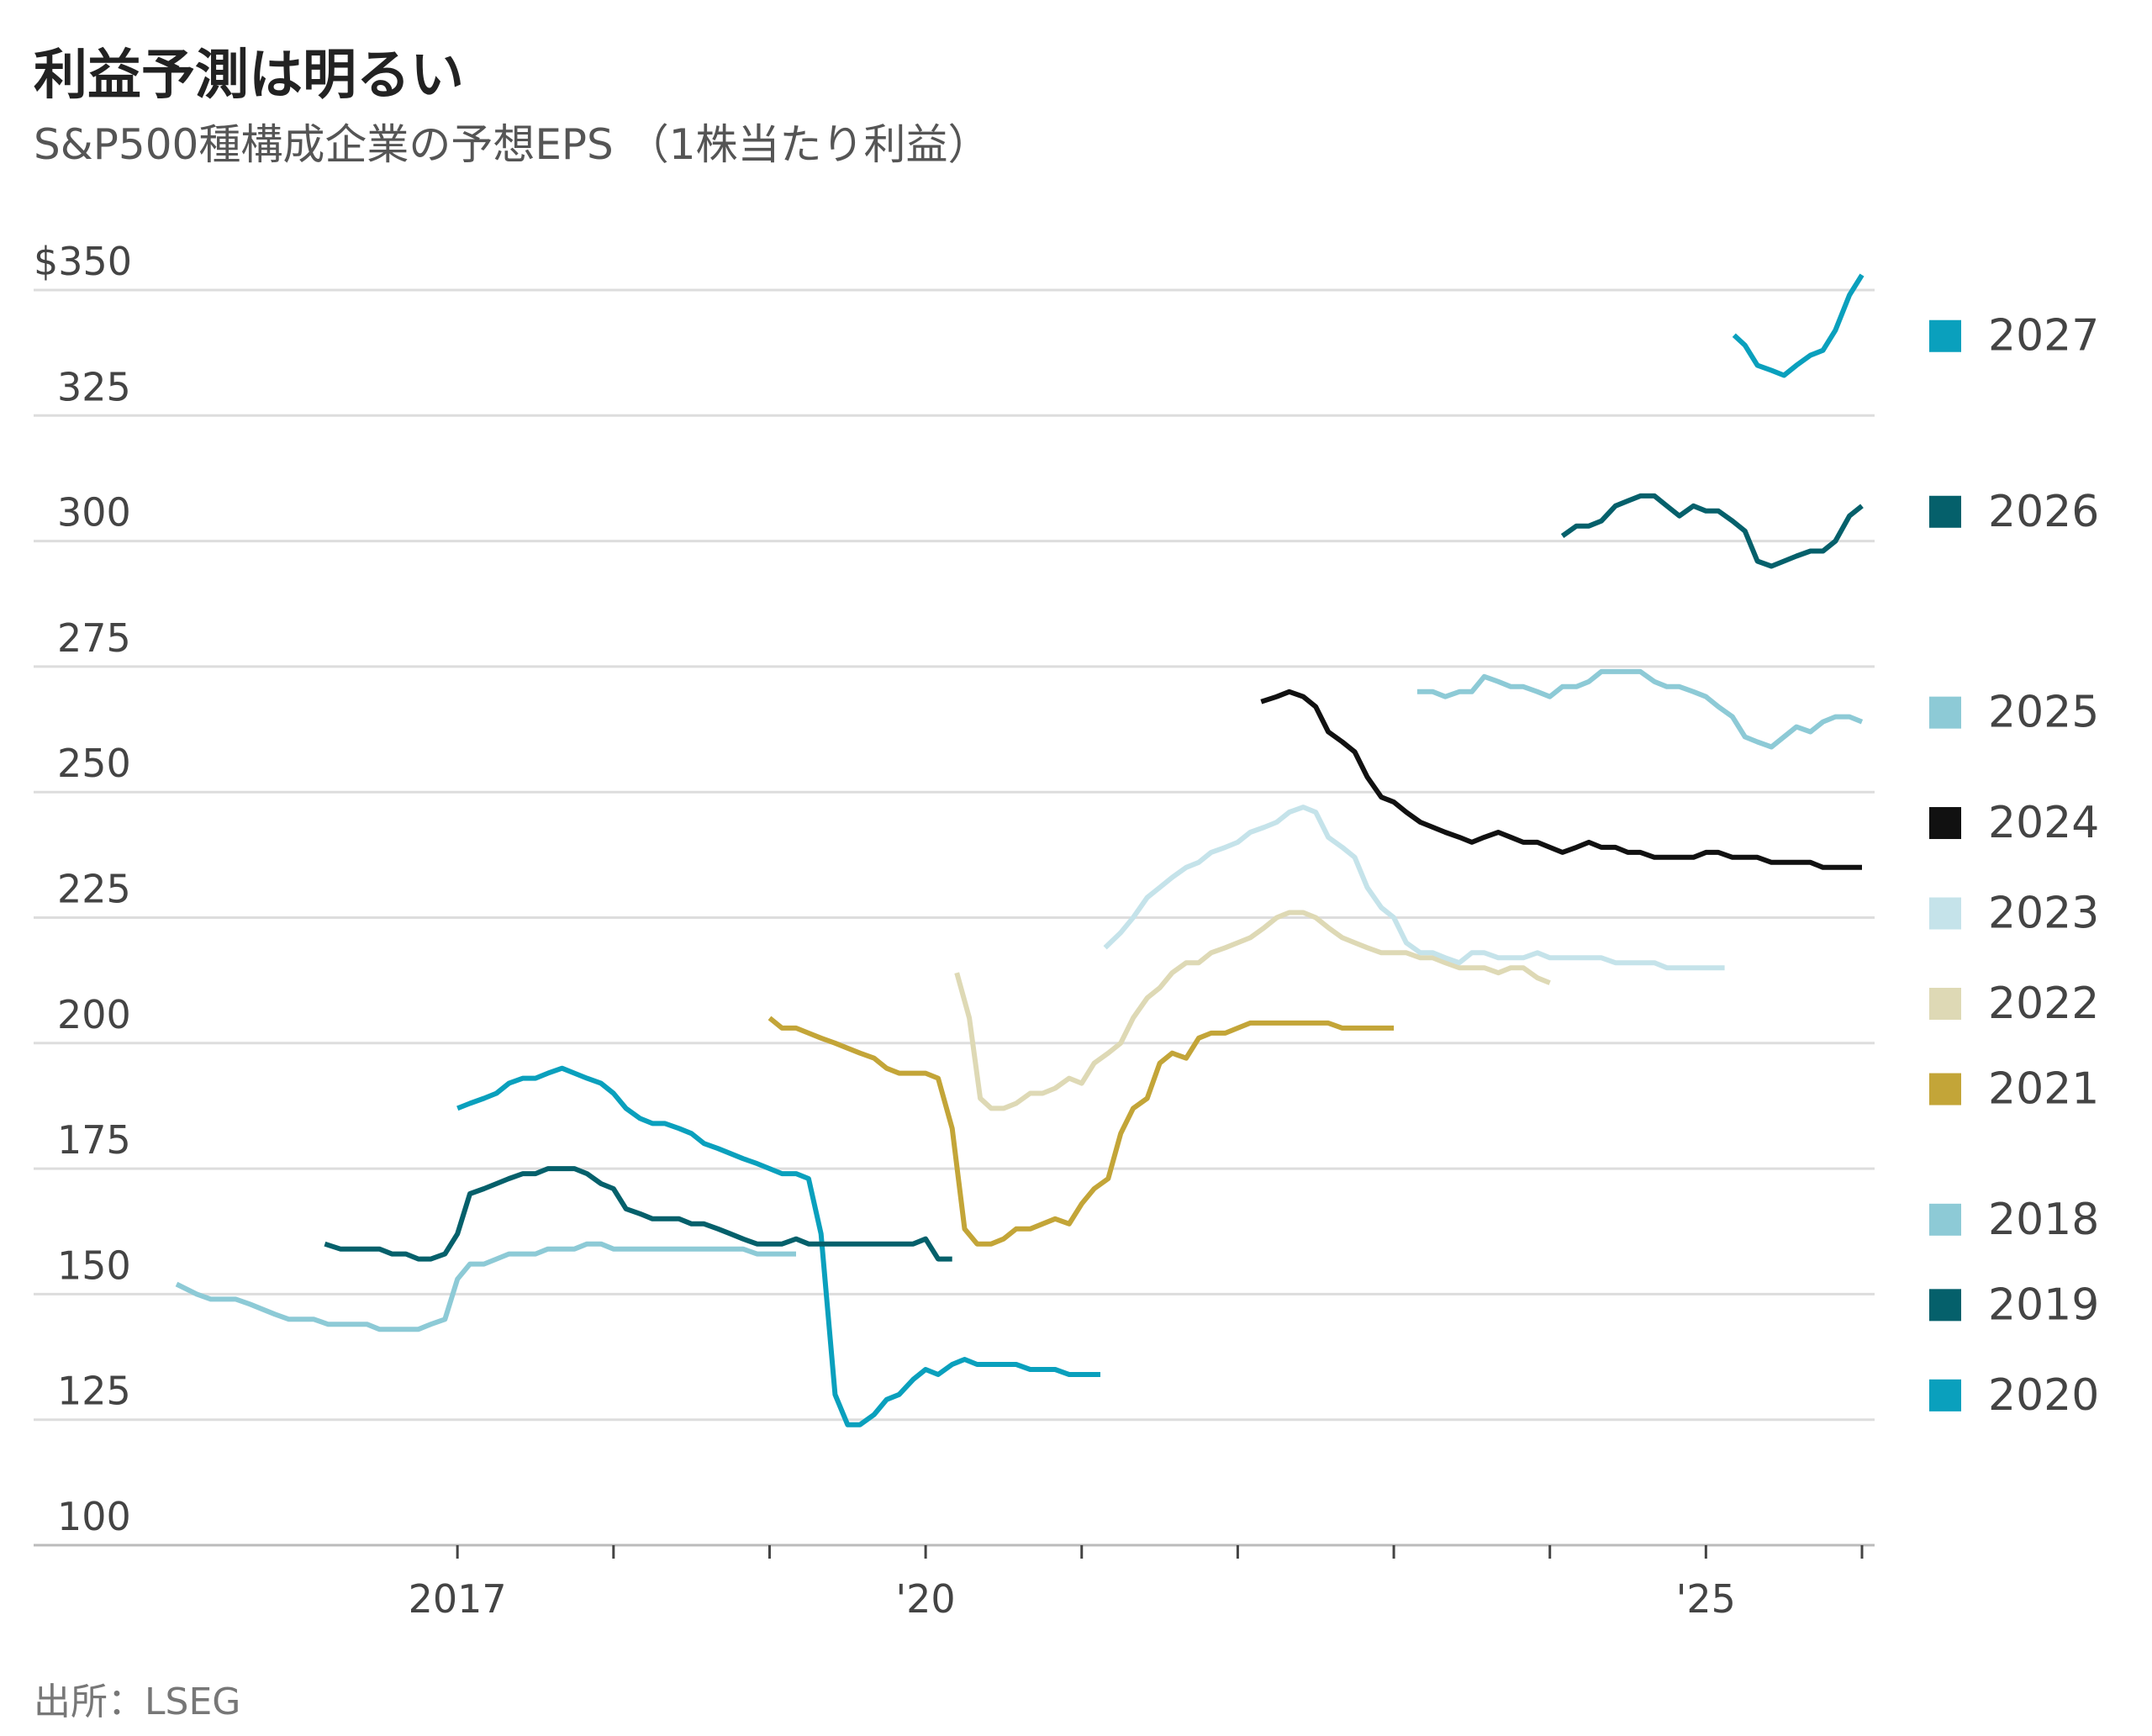 This screenshot has width=2152, height=1736. What do you see at coordinates (1945, 335) in the screenshot?
I see `legend-swatch-2027` at bounding box center [1945, 335].